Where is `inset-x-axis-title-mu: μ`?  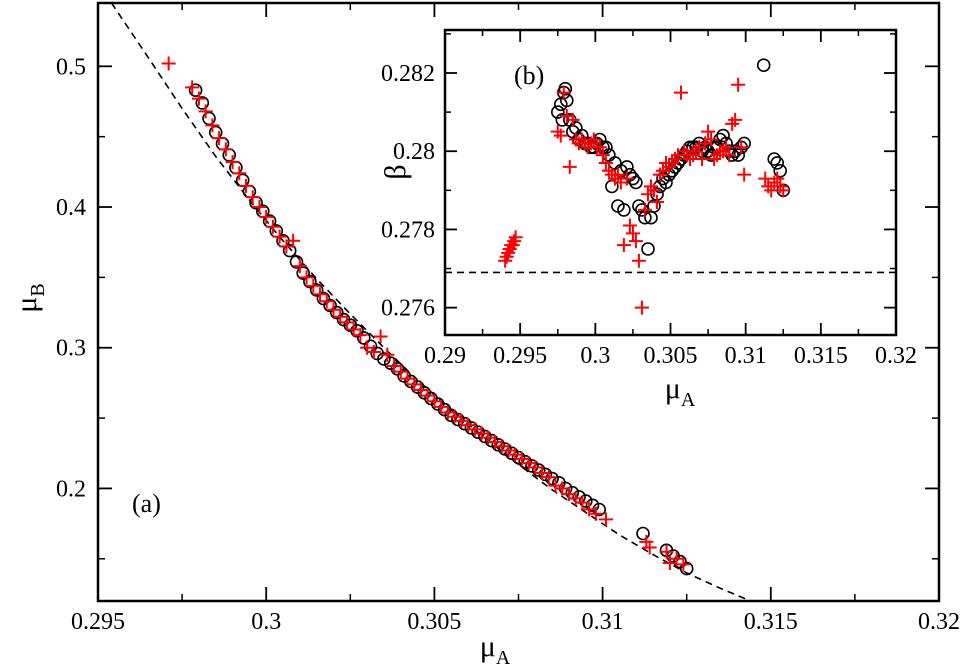 inset-x-axis-title-mu: μ is located at coordinates (673, 388).